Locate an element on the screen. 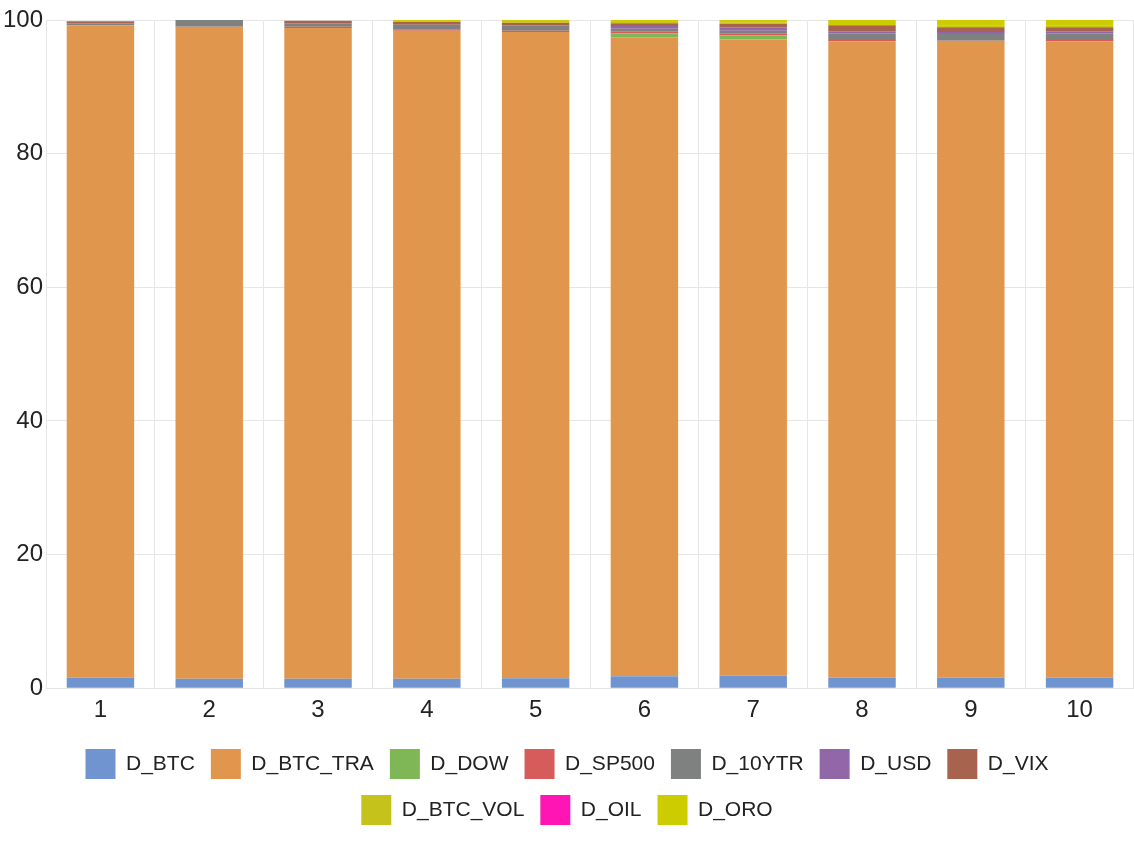 This screenshot has width=1134, height=841. legend-label: D_BTC is located at coordinates (160, 762).